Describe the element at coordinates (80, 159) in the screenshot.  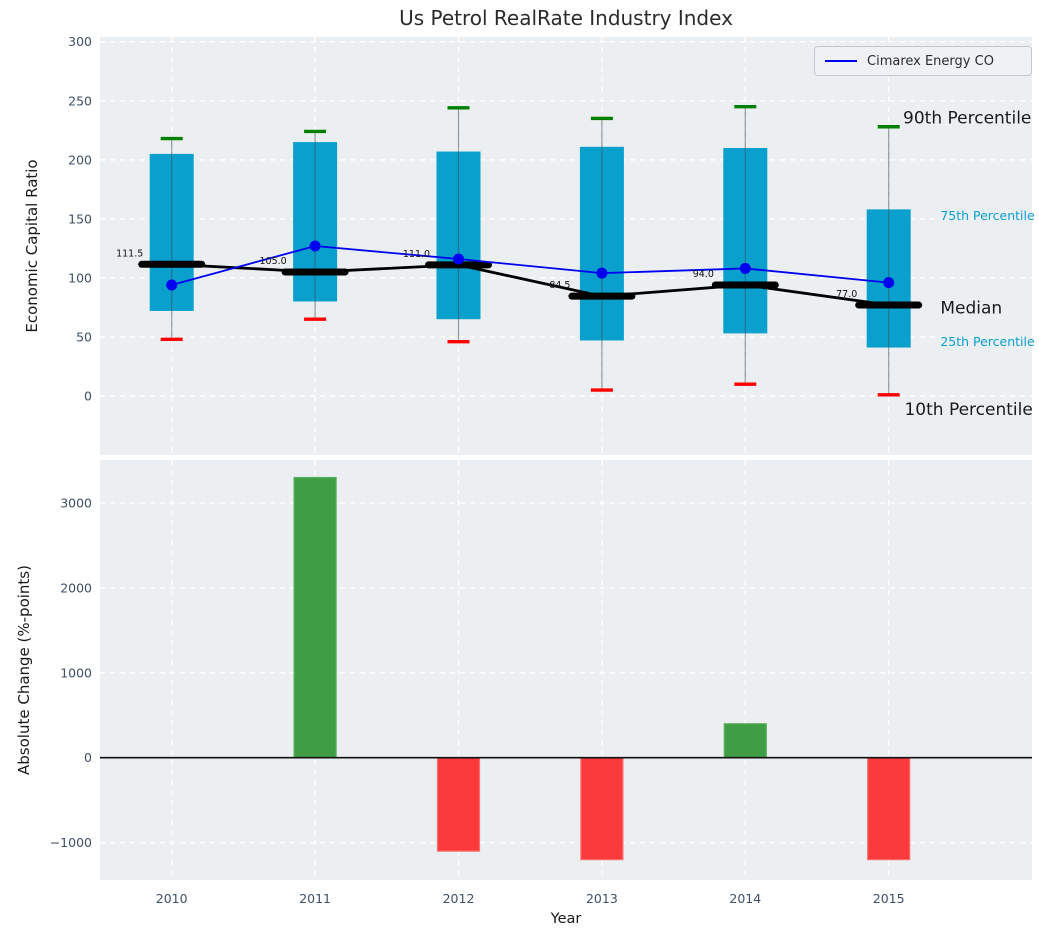
I see `y-tick-label: 200` at that location.